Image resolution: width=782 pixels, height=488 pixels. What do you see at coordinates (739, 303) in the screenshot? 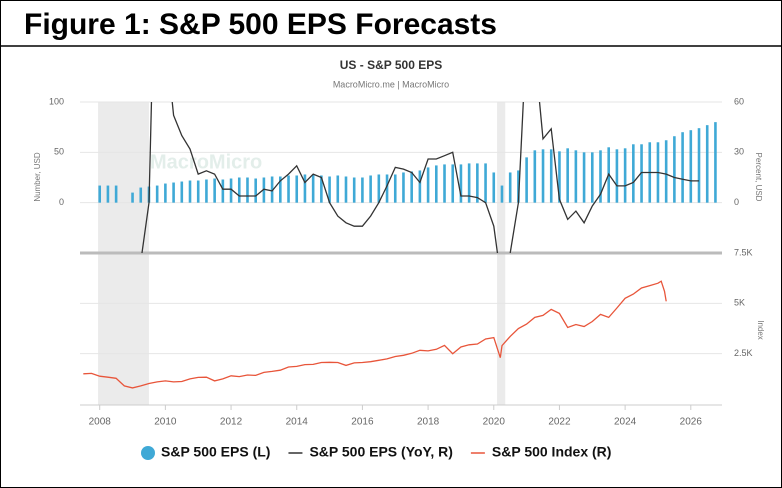
I see `y2-tick-label: 5K` at bounding box center [739, 303].